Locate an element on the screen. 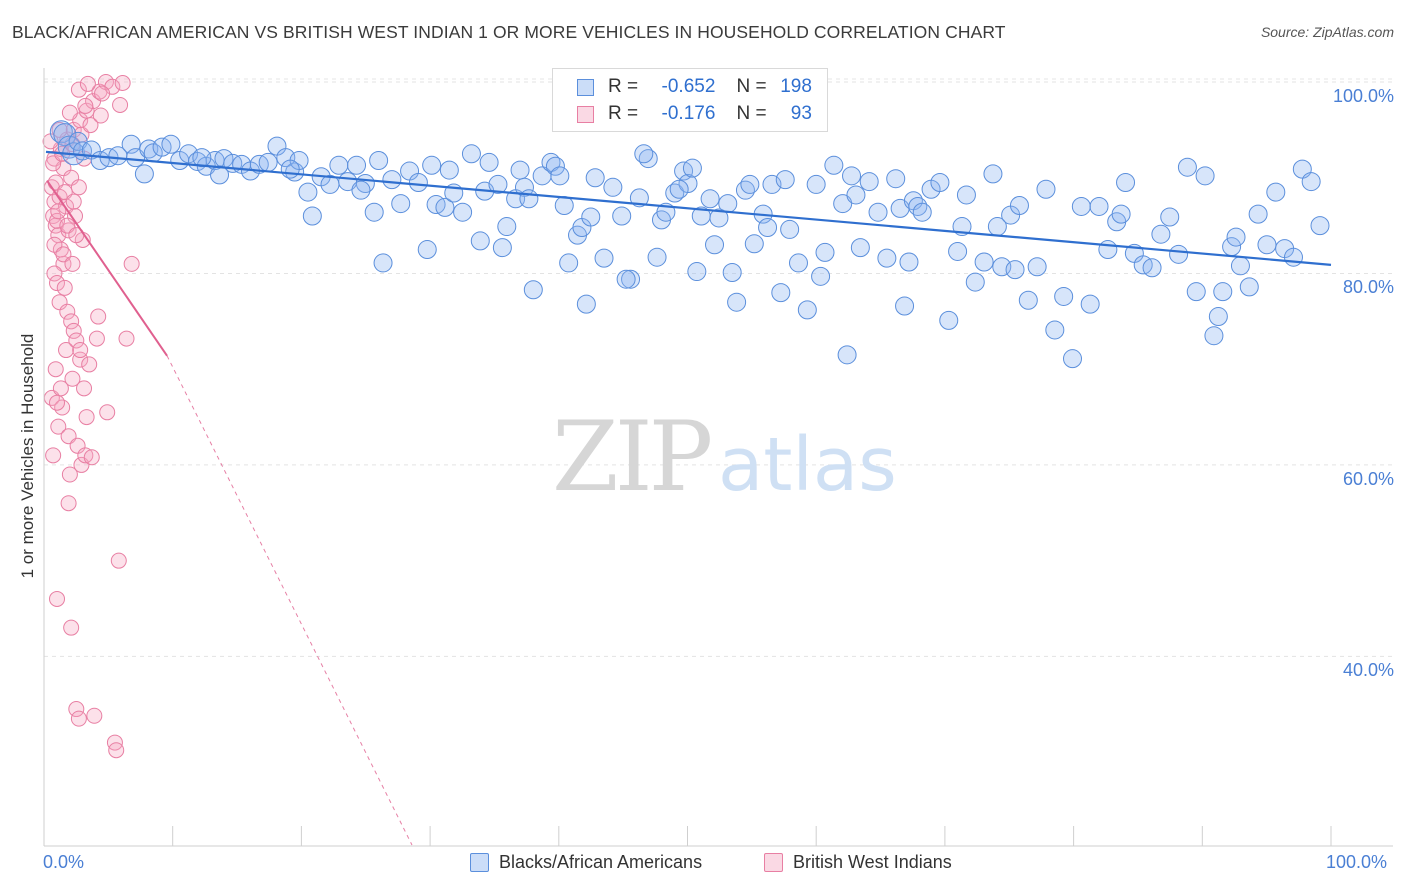  blue-legend-swatch-icon is located at coordinates (479, 862).